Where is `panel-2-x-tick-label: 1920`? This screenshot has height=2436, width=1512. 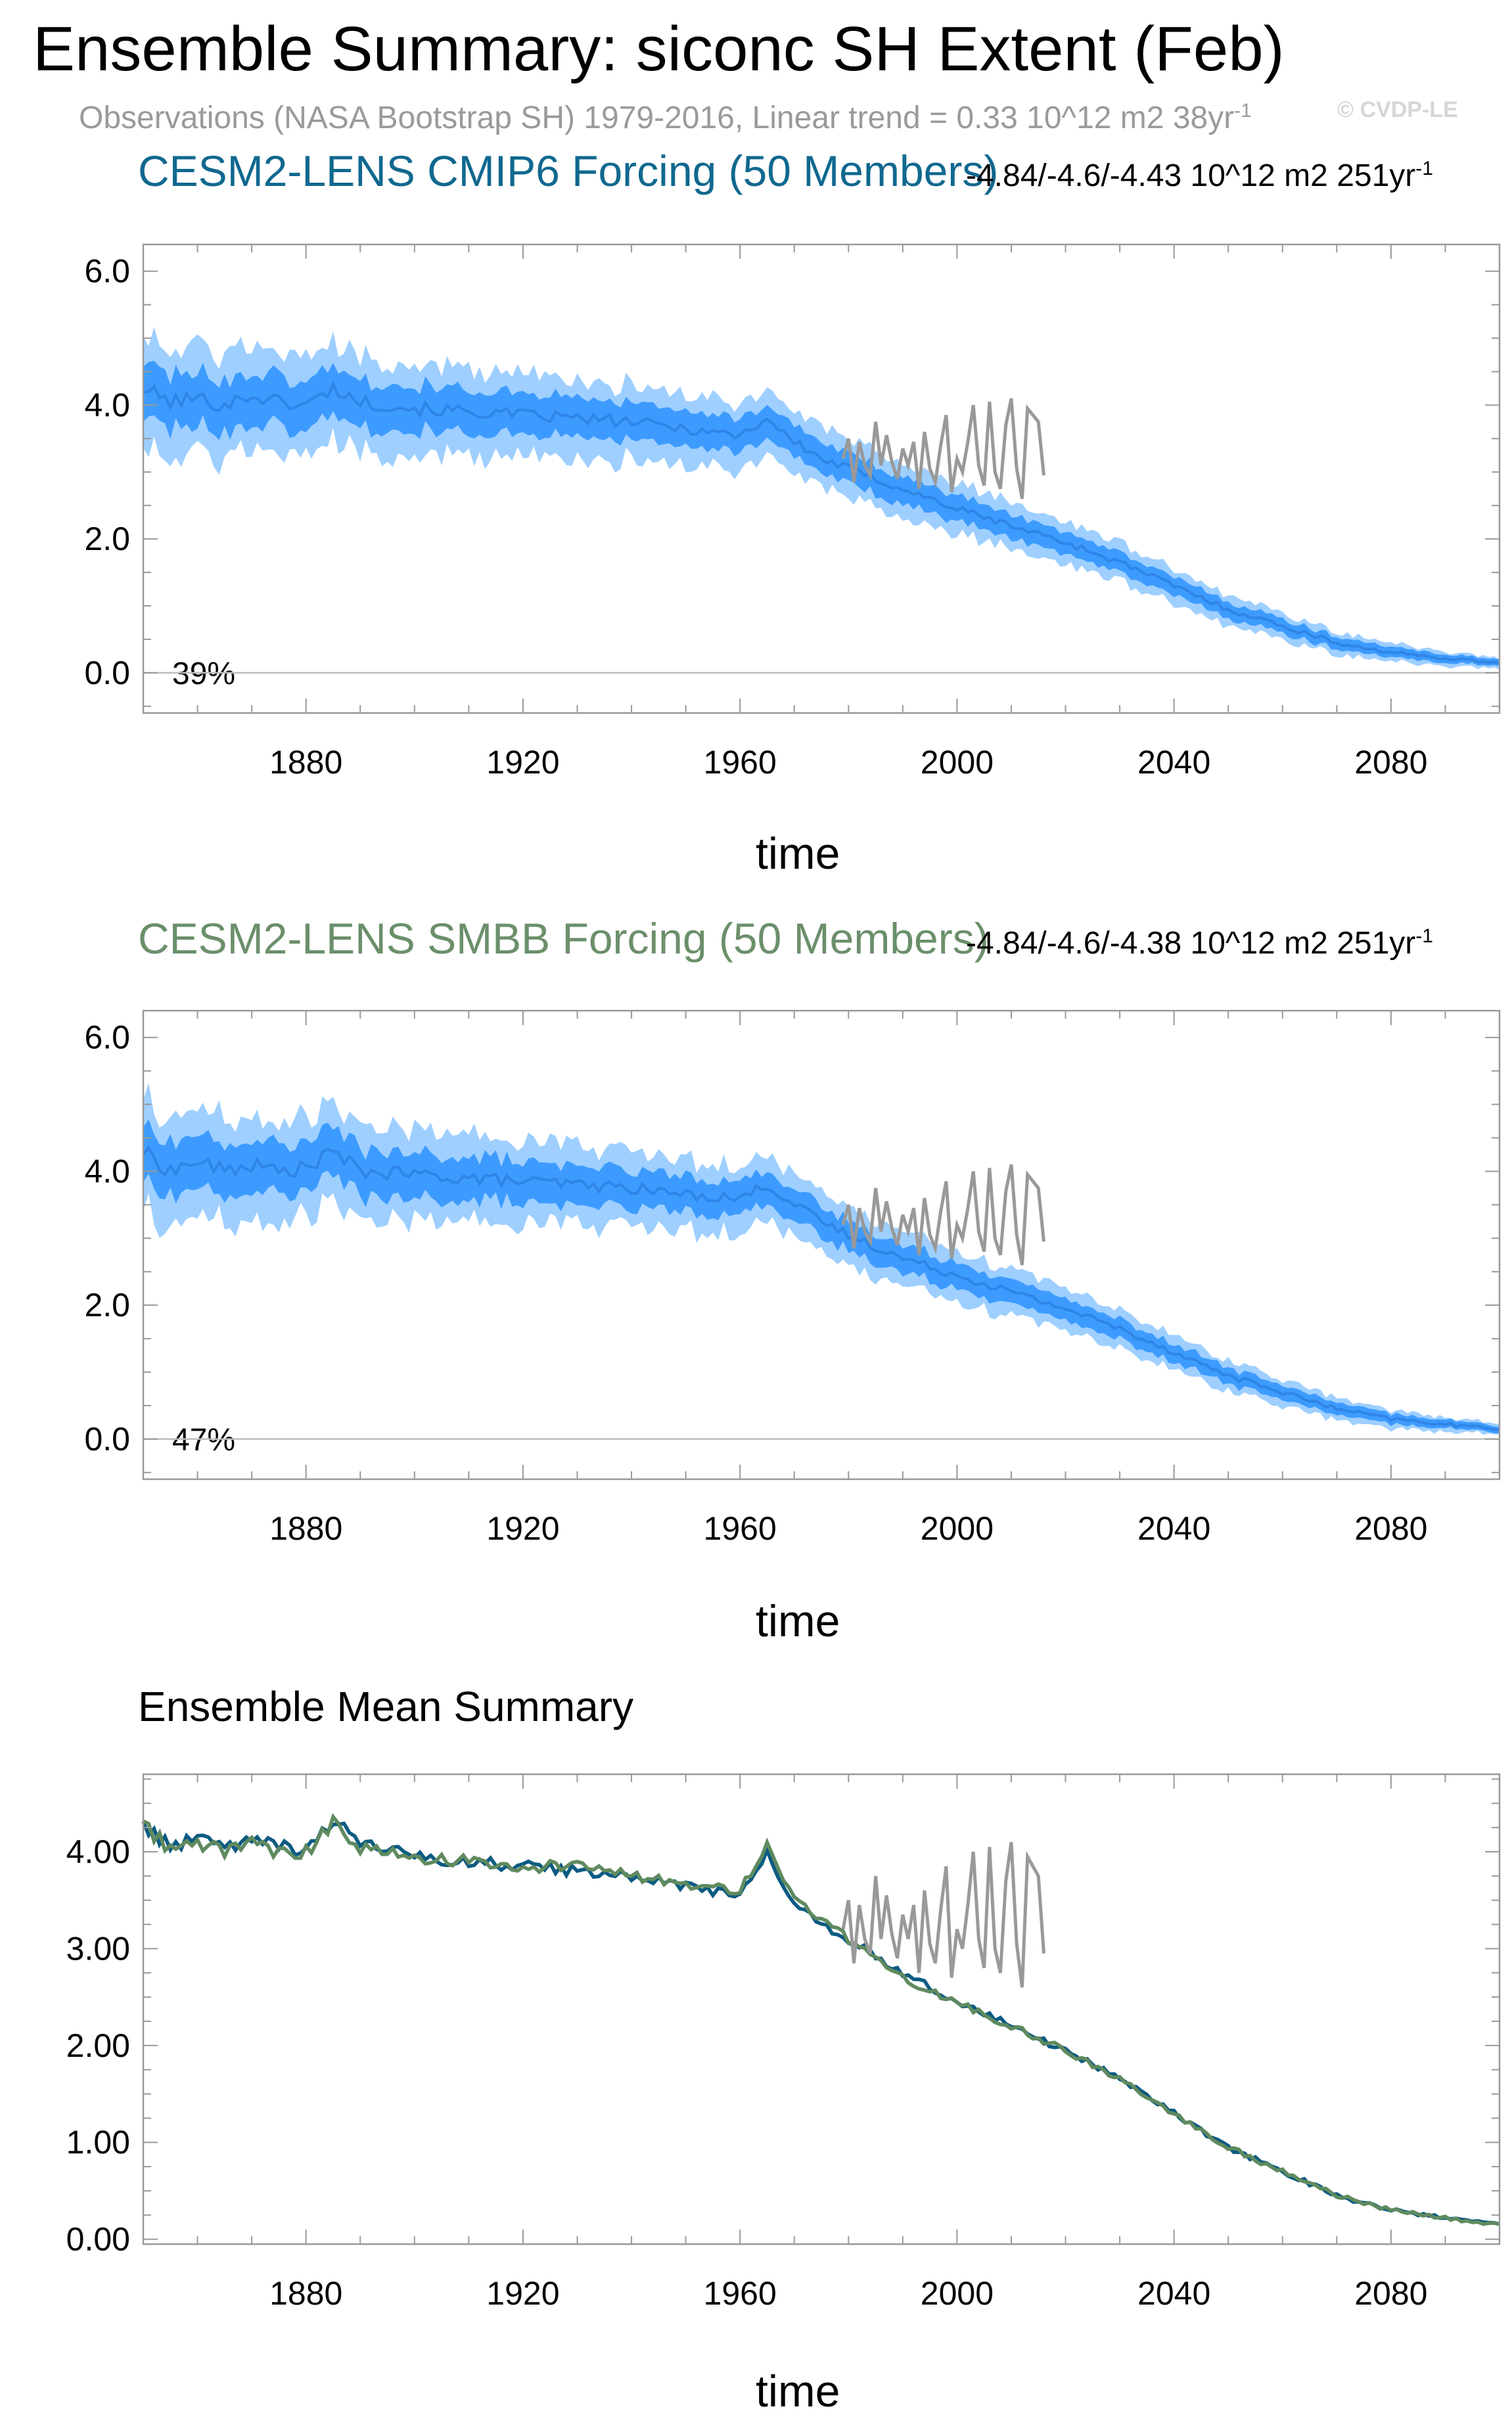 panel-2-x-tick-label: 1920 is located at coordinates (522, 1528).